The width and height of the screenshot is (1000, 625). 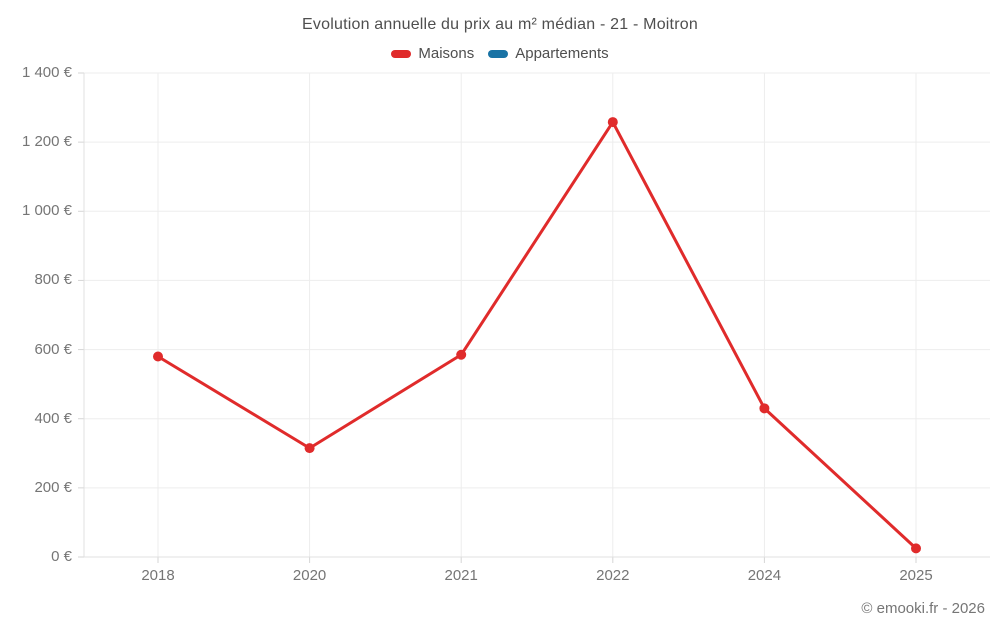 I want to click on x-axis-tick-label: 2024, so click(x=764, y=575).